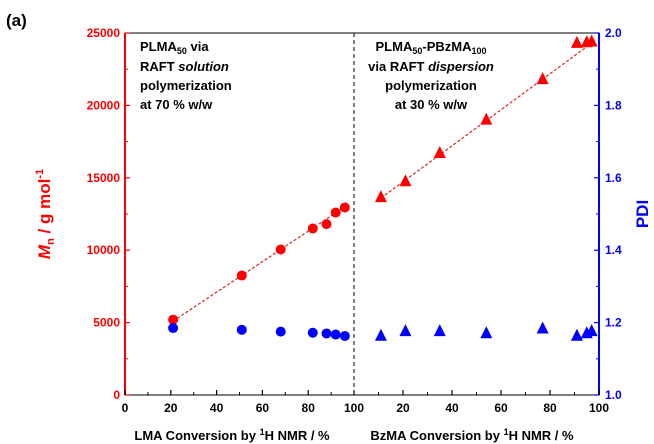 The image size is (654, 444). I want to click on right-tick-label: 1.6, so click(613, 178).